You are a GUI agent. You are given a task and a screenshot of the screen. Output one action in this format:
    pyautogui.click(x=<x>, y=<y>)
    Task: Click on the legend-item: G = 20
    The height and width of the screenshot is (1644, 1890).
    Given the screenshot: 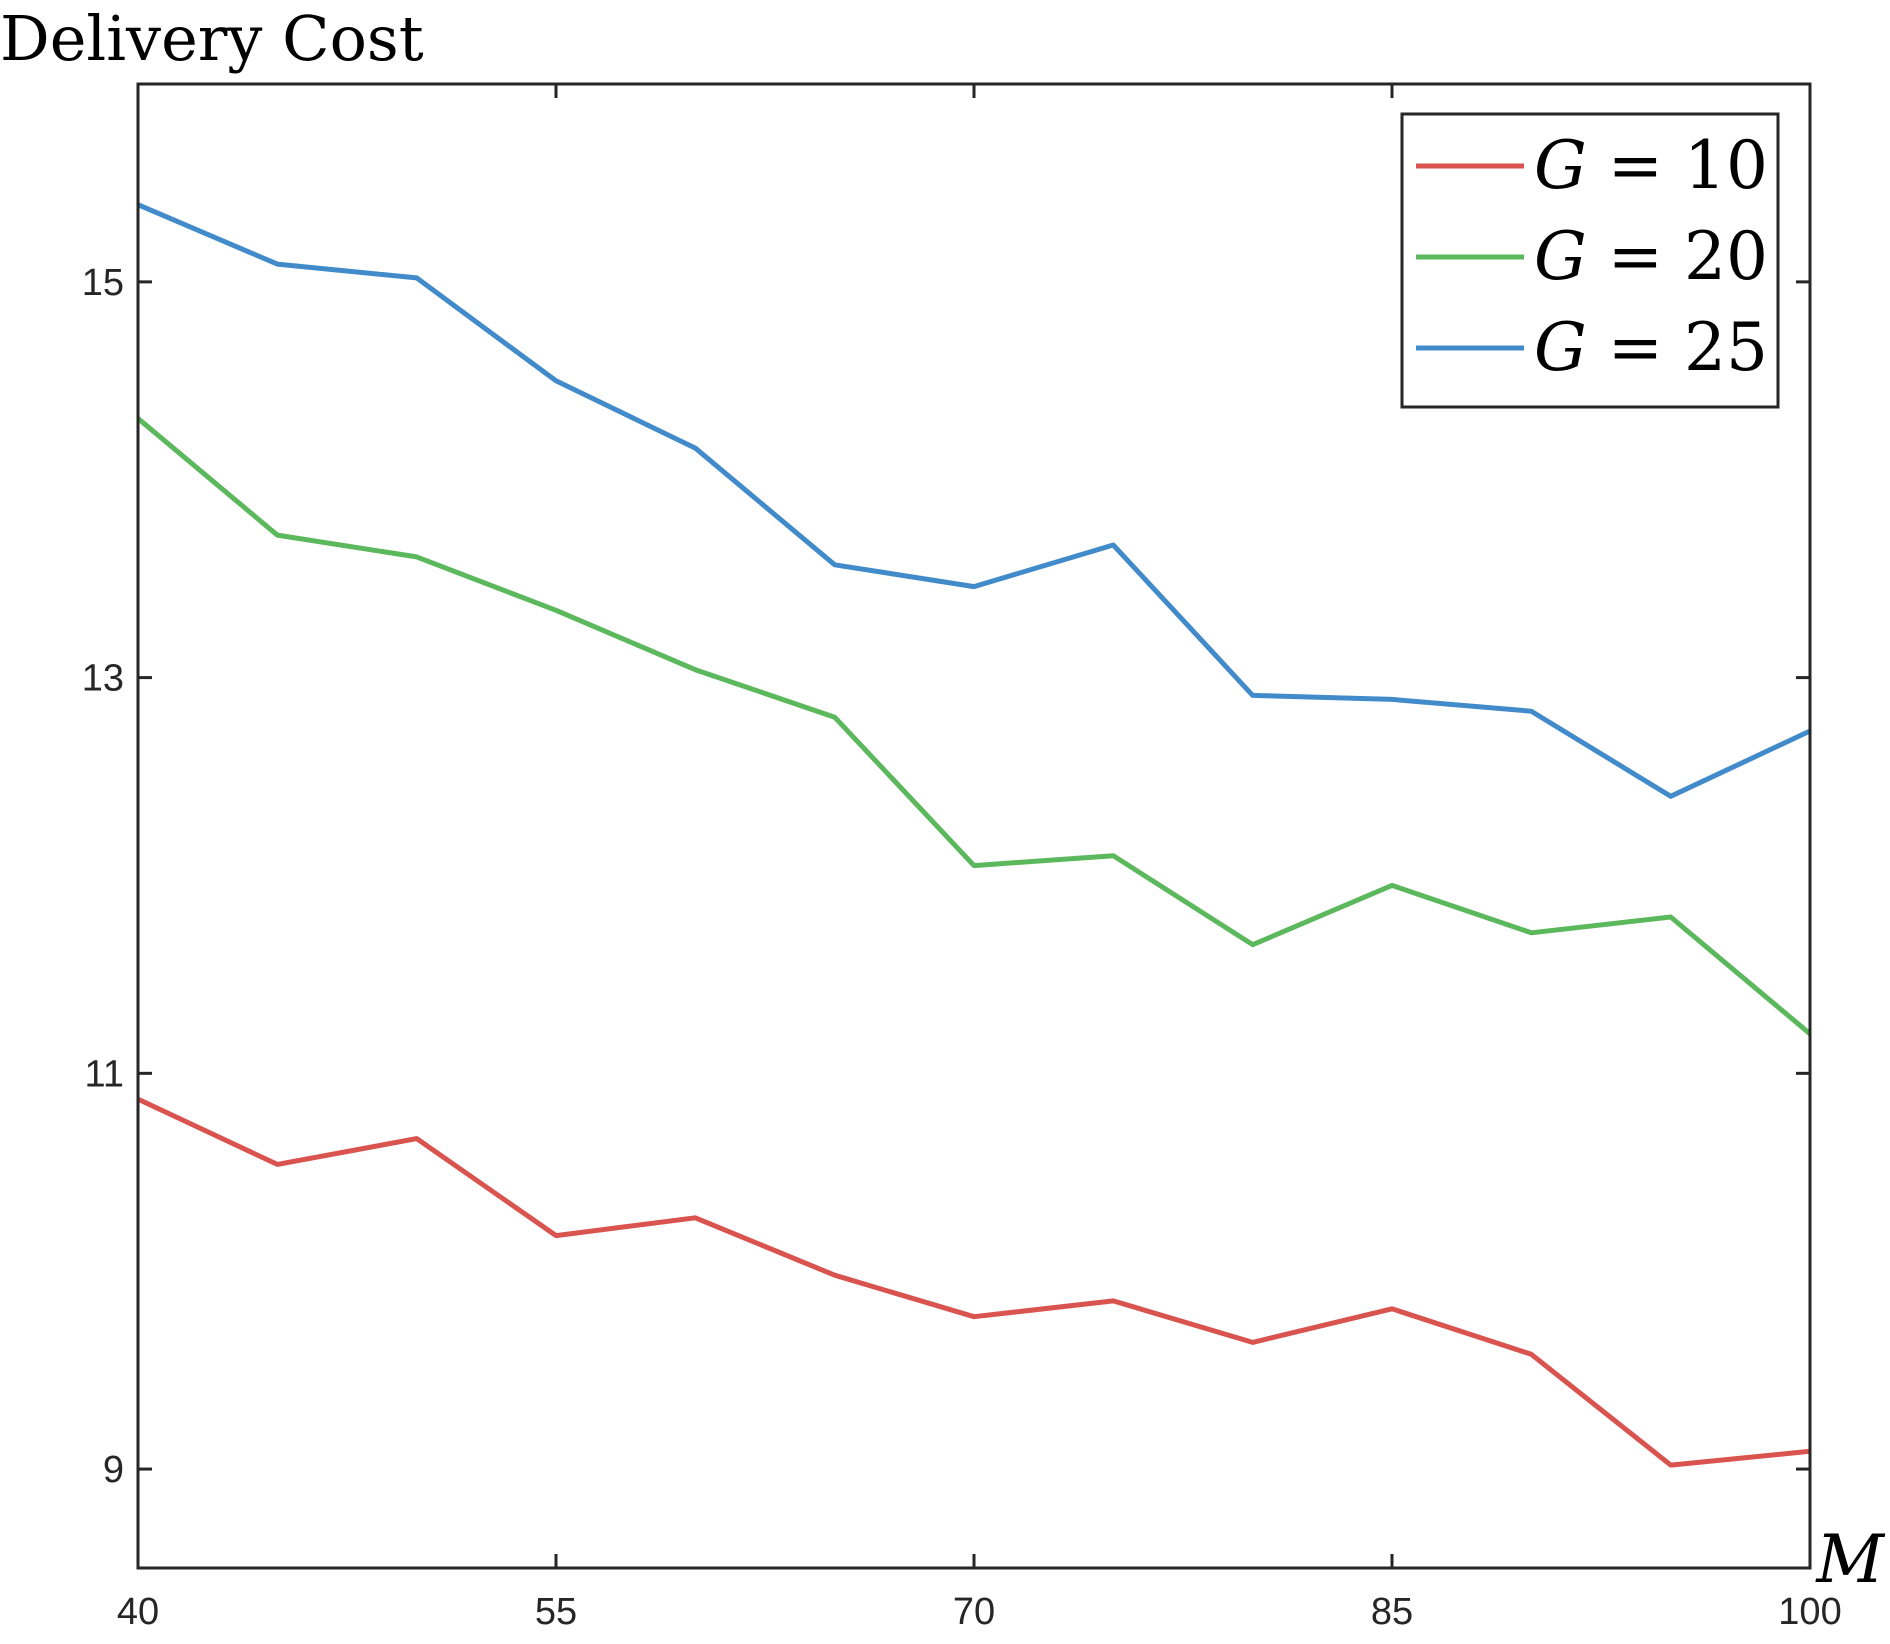 What is the action you would take?
    pyautogui.click(x=1592, y=256)
    